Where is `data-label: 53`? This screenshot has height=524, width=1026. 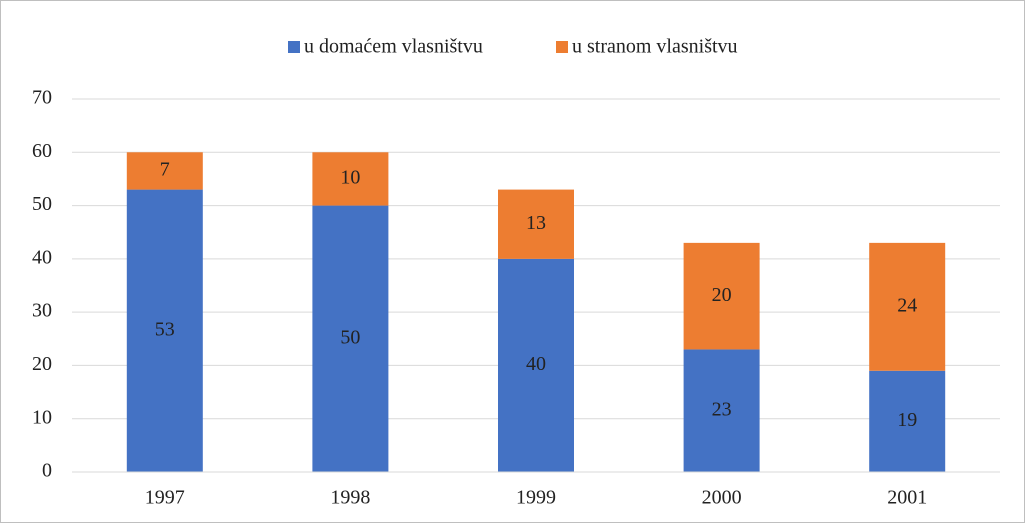
data-label: 53 is located at coordinates (165, 329).